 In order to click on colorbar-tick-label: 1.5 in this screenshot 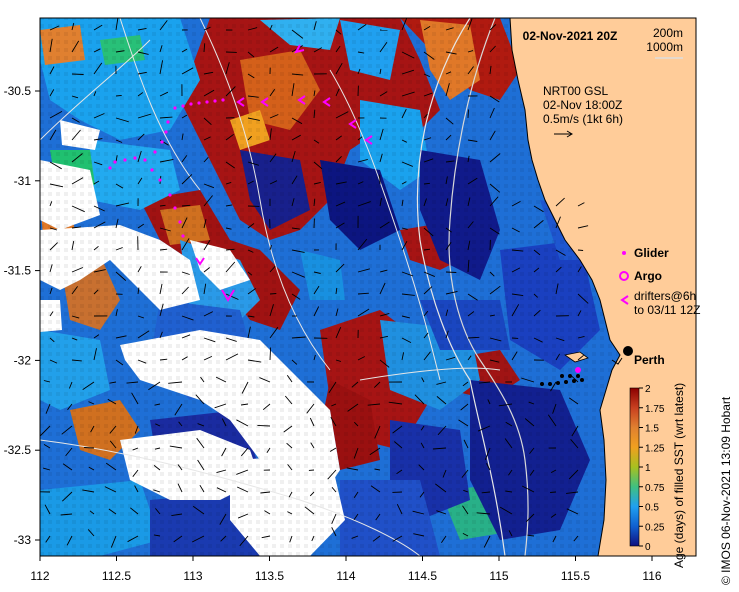, I will do `click(652, 429)`.